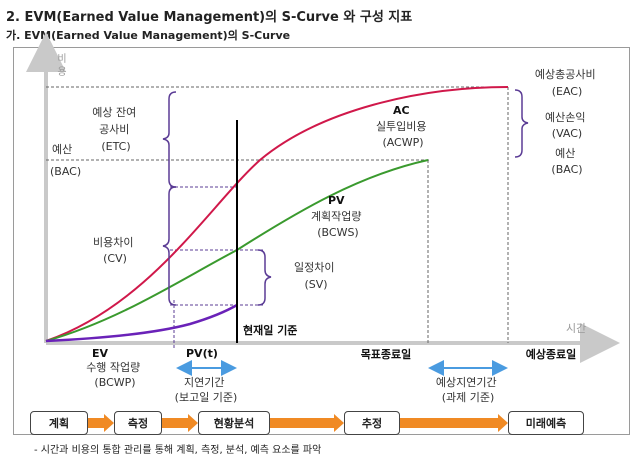 The image size is (635, 459). I want to click on process-step-estimate: 추정, so click(372, 423).